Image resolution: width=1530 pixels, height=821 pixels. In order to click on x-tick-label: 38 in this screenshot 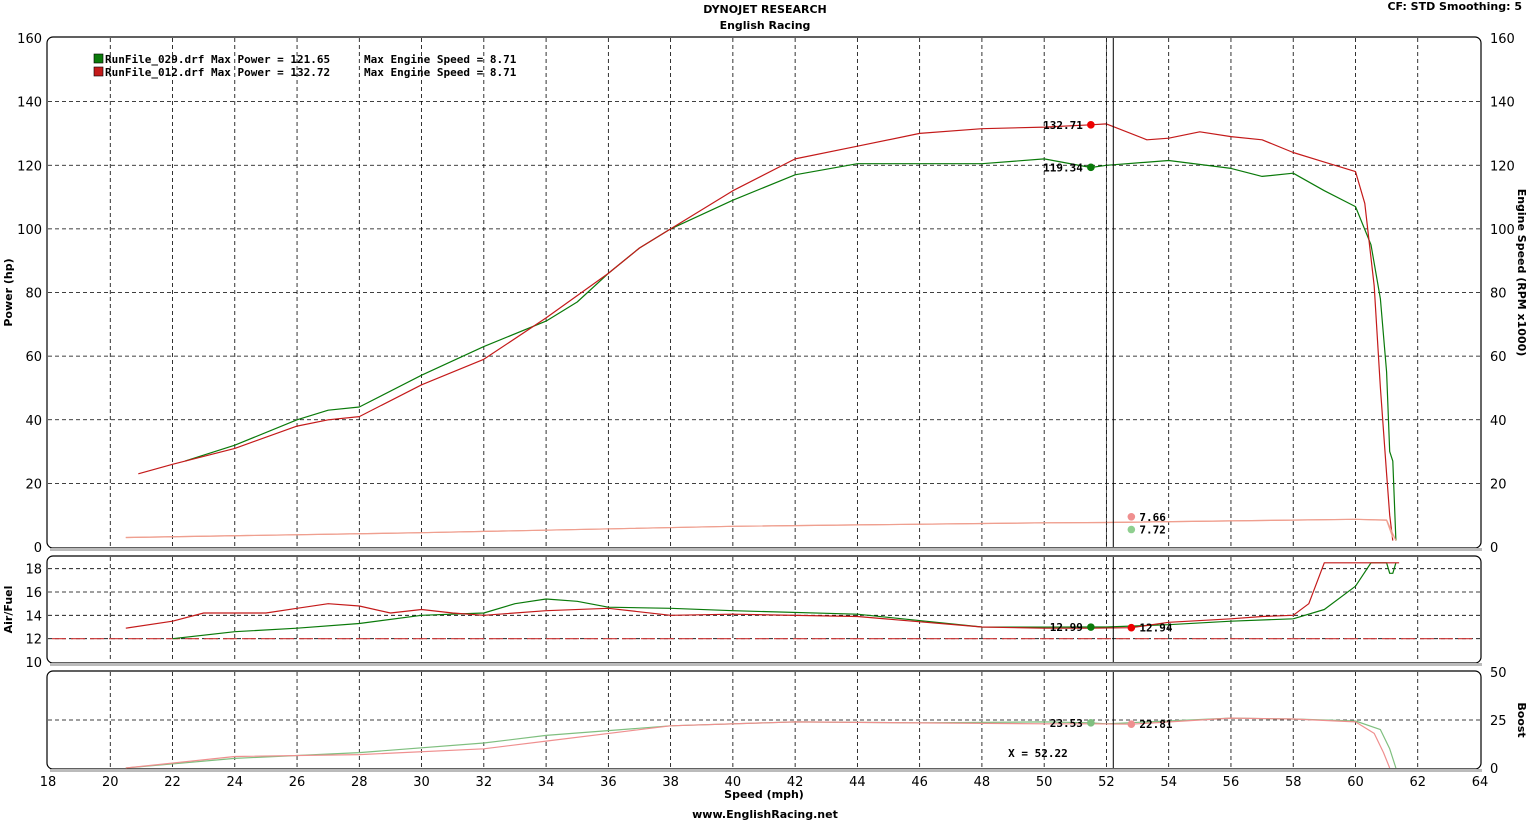, I will do `click(670, 782)`.